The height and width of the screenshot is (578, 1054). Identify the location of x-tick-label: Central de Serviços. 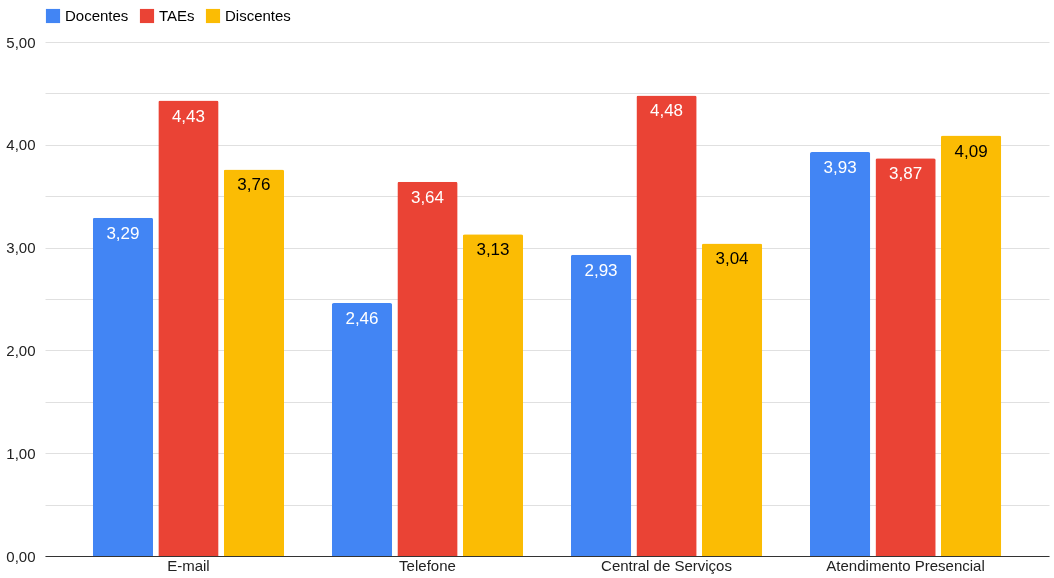
(666, 565).